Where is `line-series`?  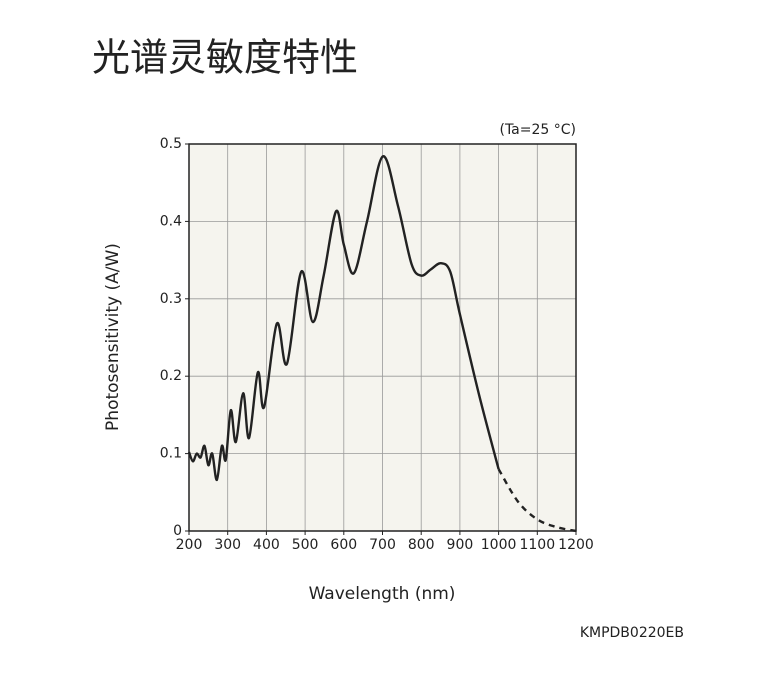
line-series is located at coordinates (537, 500).